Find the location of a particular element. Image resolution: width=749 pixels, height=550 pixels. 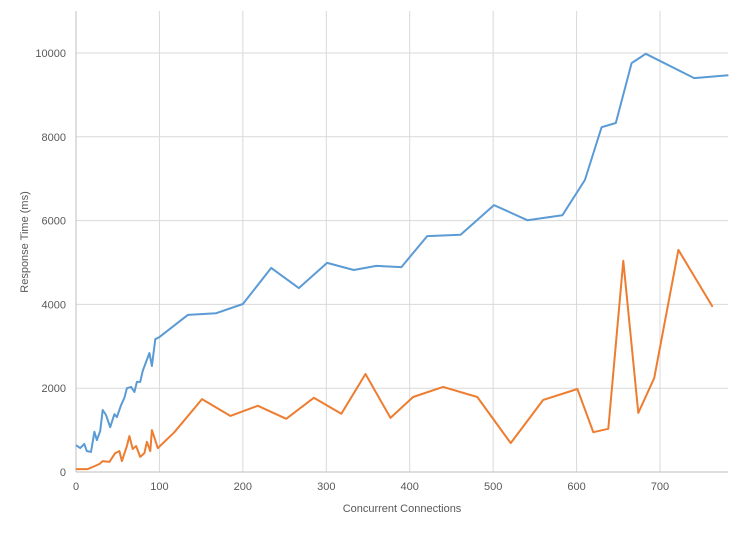

y-tick-label: 2000 is located at coordinates (54, 389).